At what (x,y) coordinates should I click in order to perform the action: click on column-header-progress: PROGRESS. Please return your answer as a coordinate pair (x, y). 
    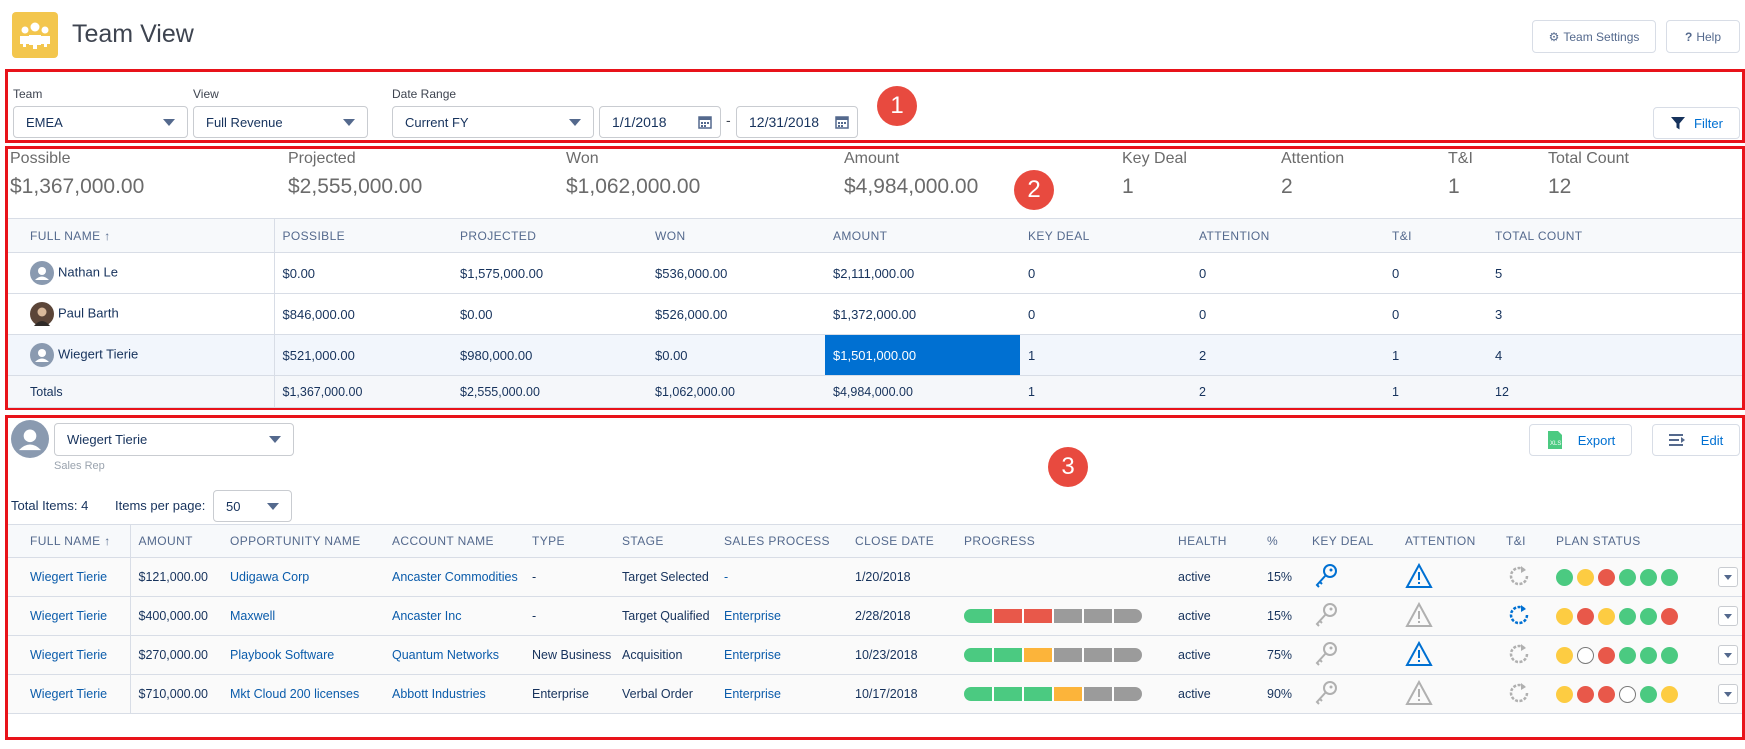
    Looking at the image, I should click on (1063, 541).